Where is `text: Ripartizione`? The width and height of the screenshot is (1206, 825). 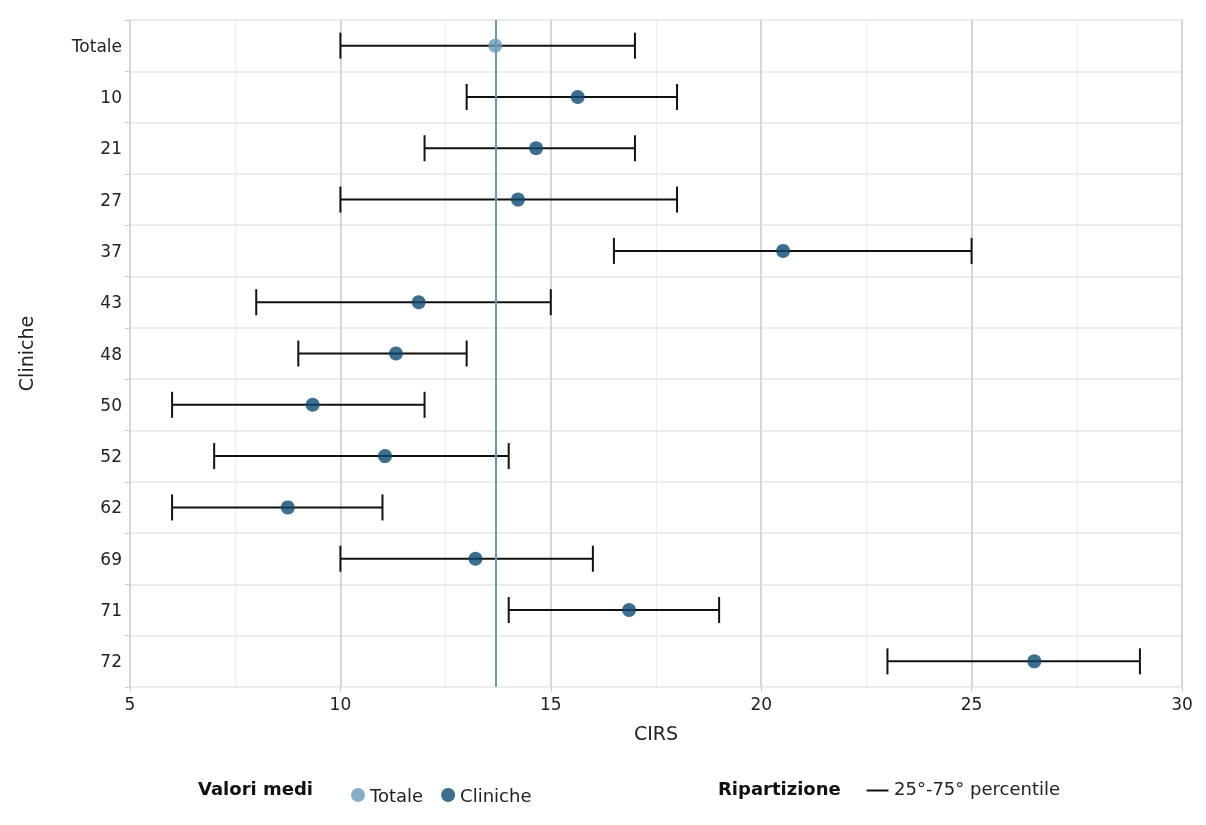
text: Ripartizione is located at coordinates (779, 788).